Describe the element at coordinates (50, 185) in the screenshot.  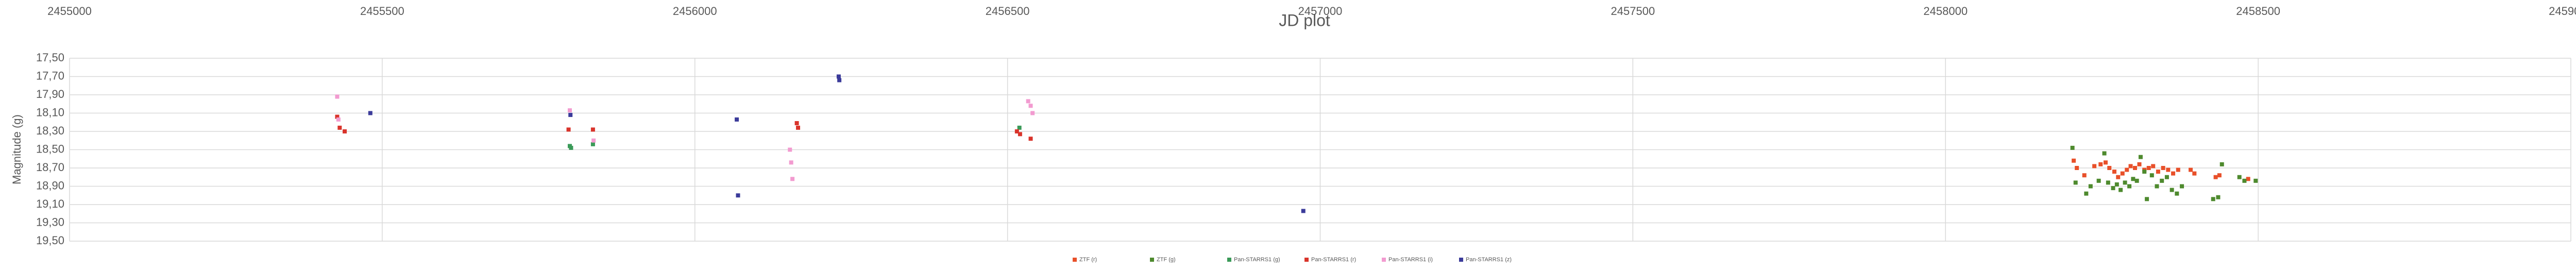
I see `y-tick-label: 18,90` at that location.